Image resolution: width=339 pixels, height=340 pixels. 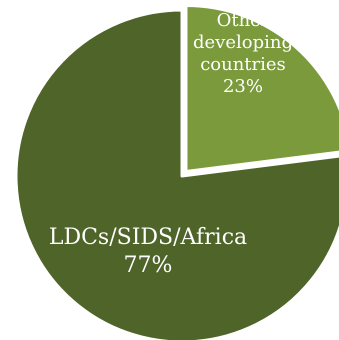 I want to click on slice-category-label: LDCs/SIDS/Africa, so click(x=148, y=237).